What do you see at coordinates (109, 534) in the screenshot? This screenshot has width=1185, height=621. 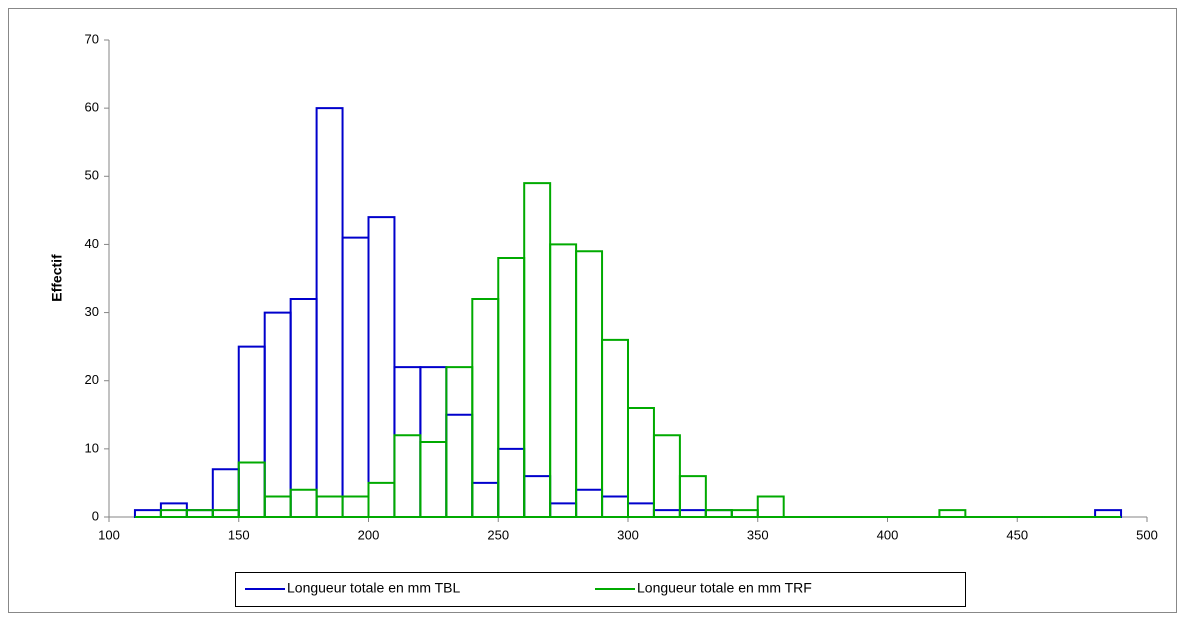 I see `x-tick-label: 100` at bounding box center [109, 534].